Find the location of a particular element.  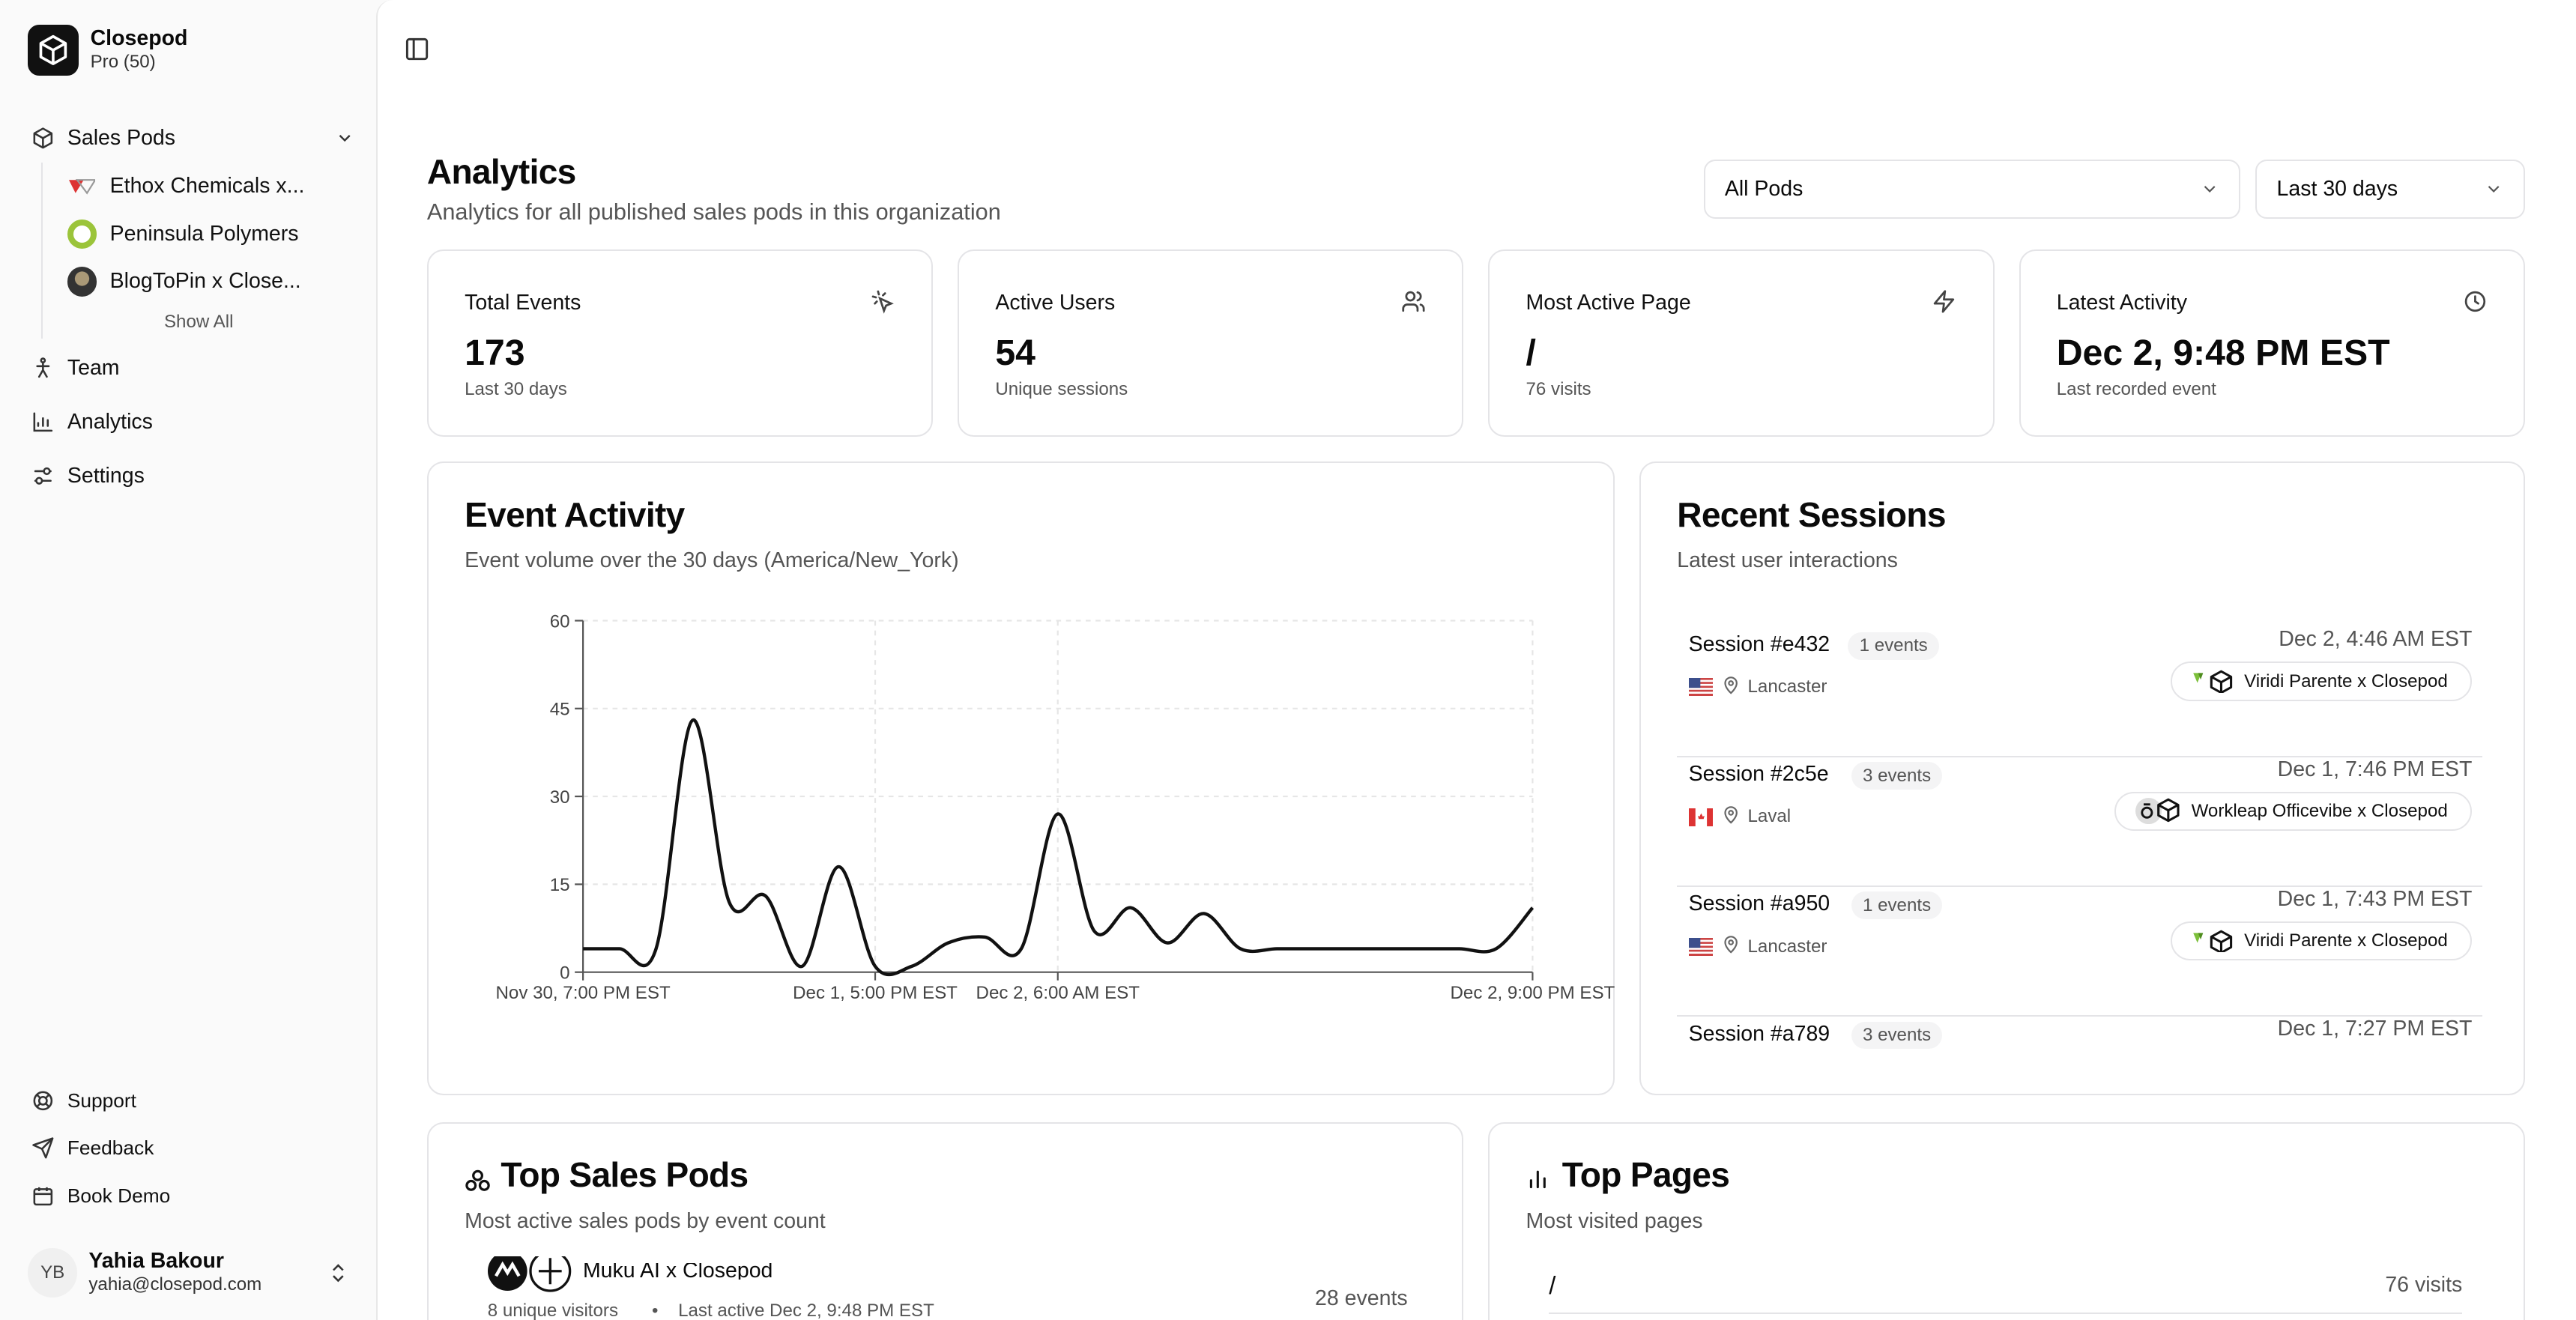

session-name: Session #a950 is located at coordinates (1759, 903).